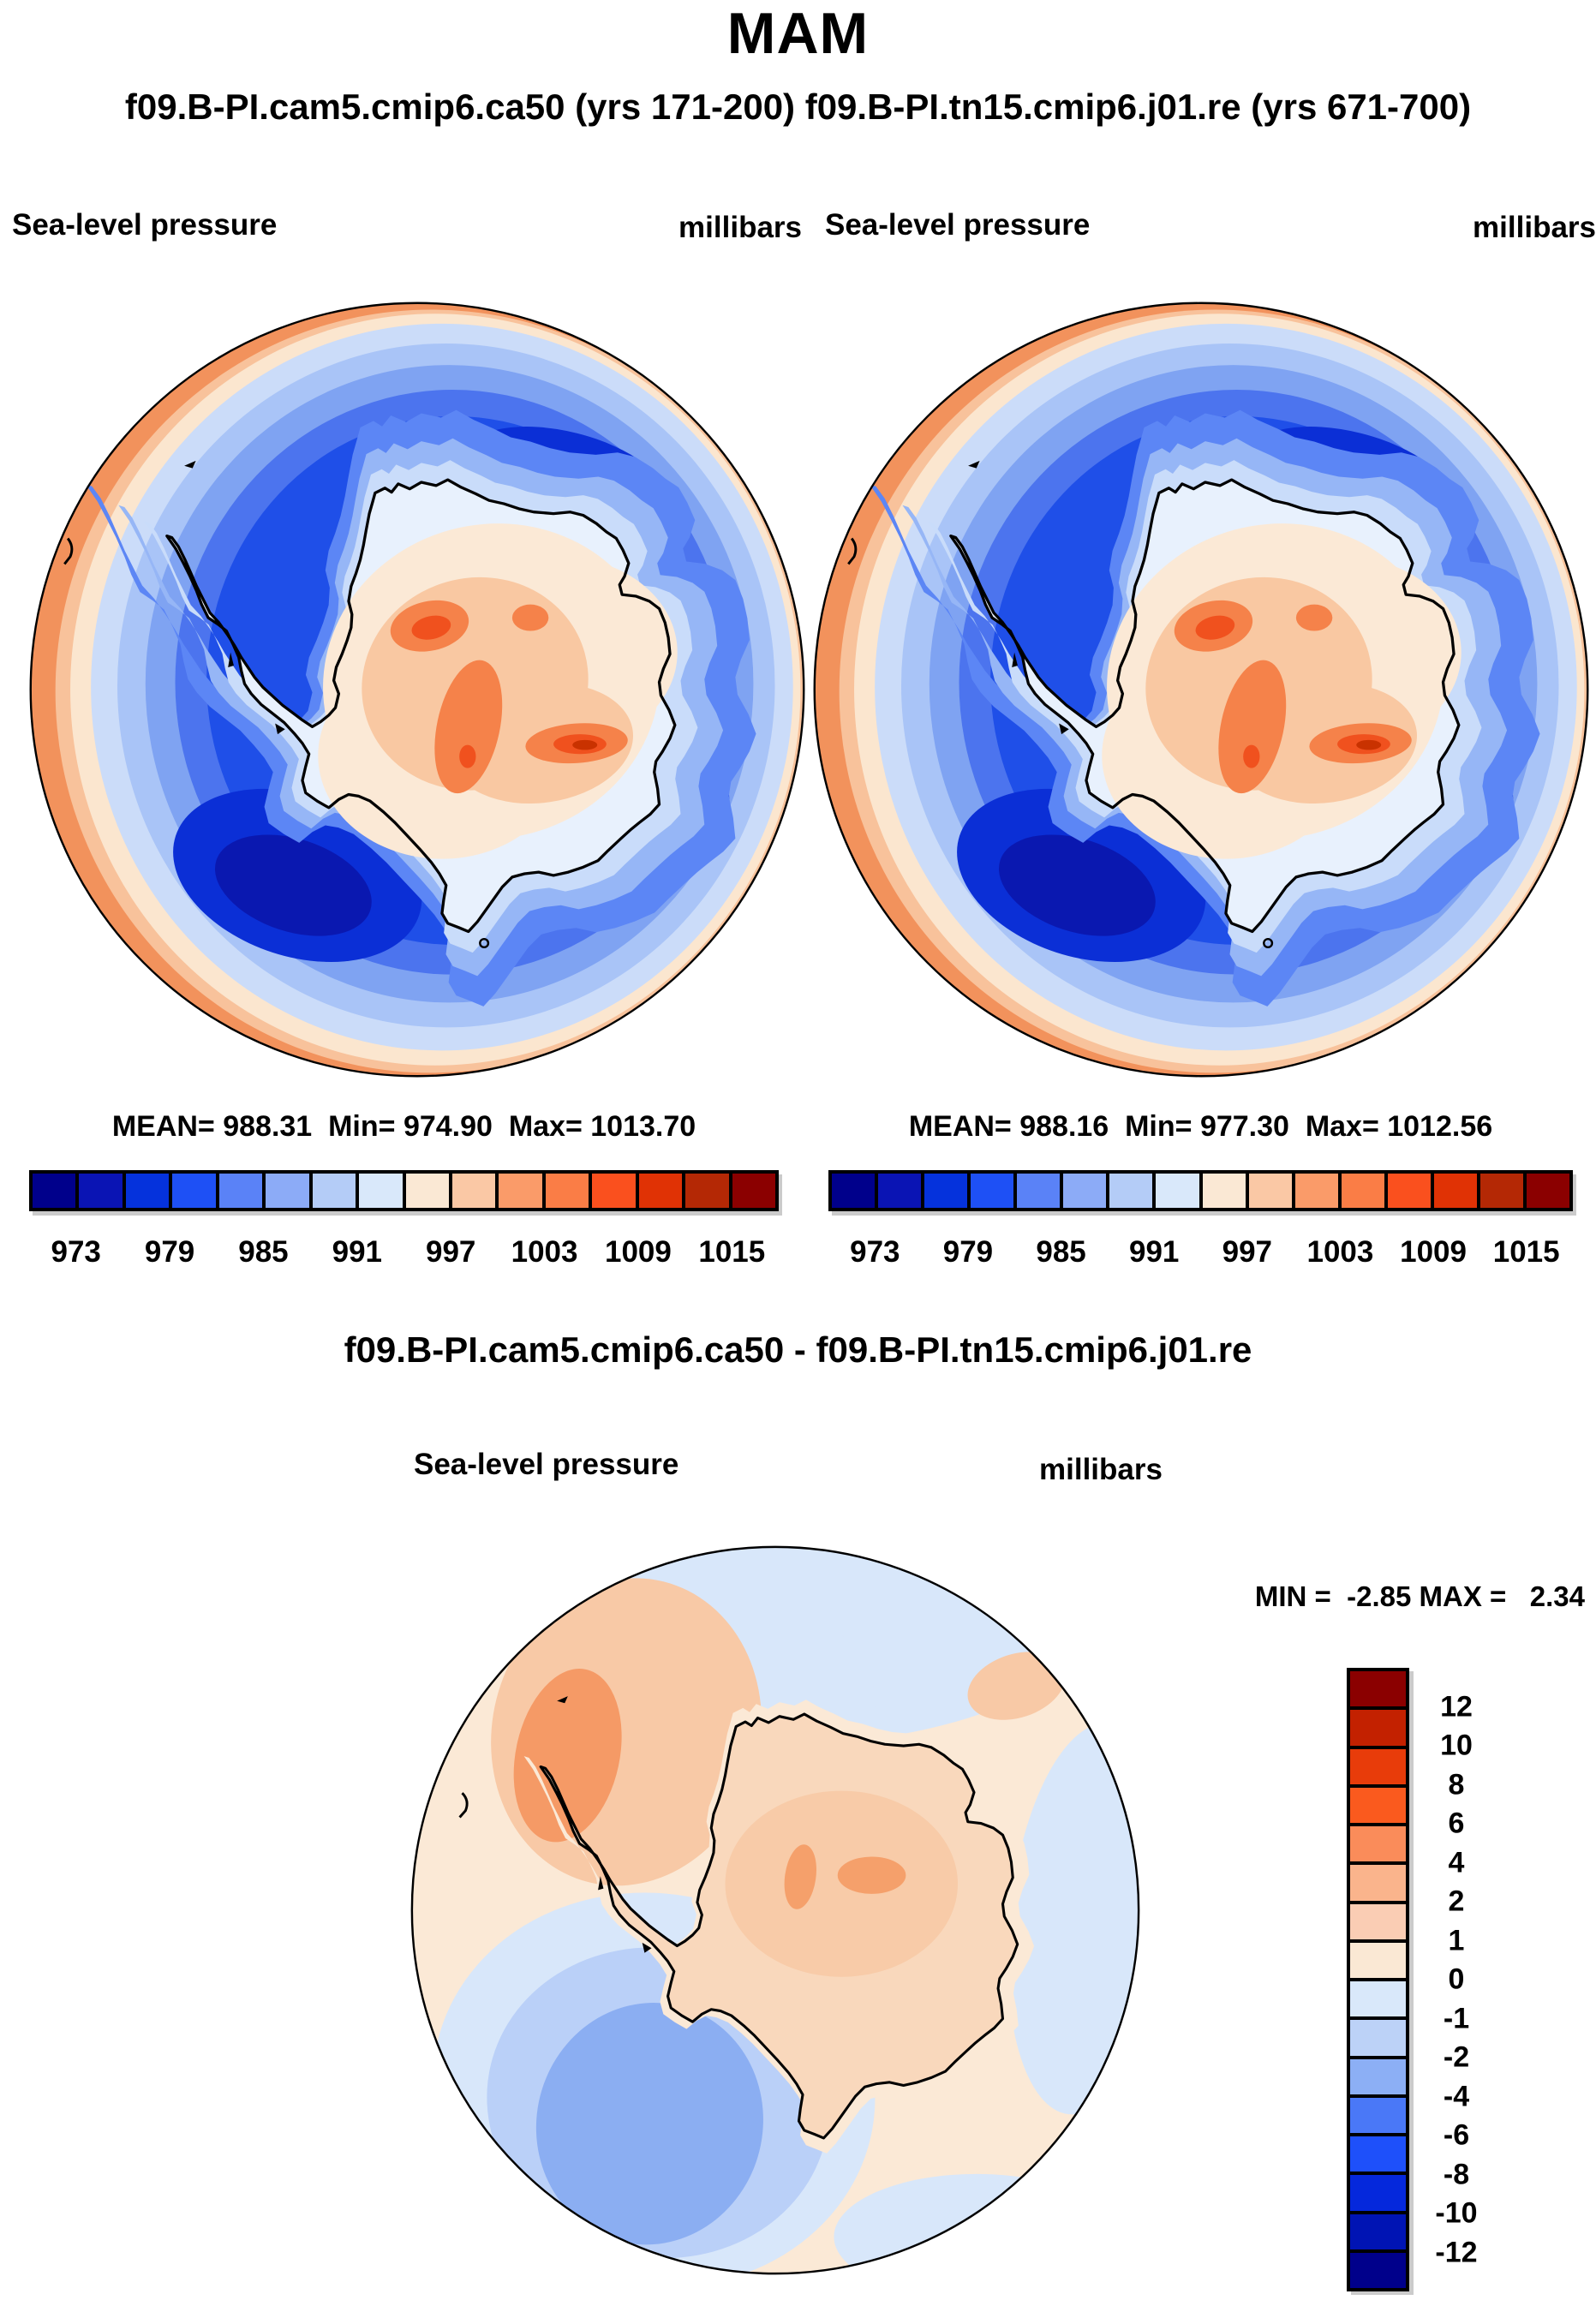 Image resolution: width=1596 pixels, height=2306 pixels. Describe the element at coordinates (740, 227) in the screenshot. I see `units-label-left: millibars` at that location.